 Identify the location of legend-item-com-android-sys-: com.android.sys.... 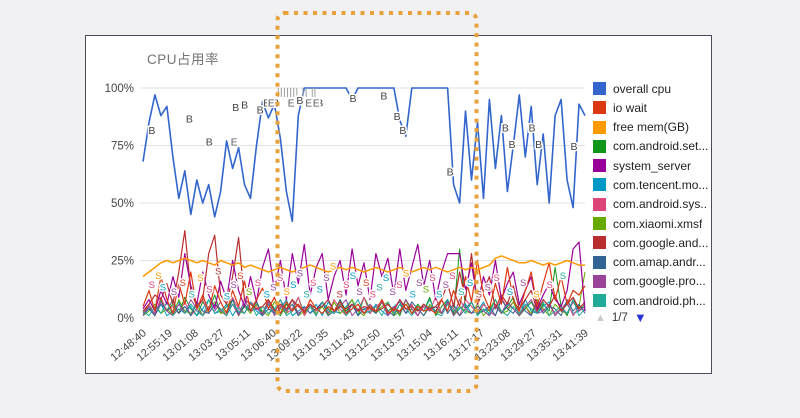
(650, 204).